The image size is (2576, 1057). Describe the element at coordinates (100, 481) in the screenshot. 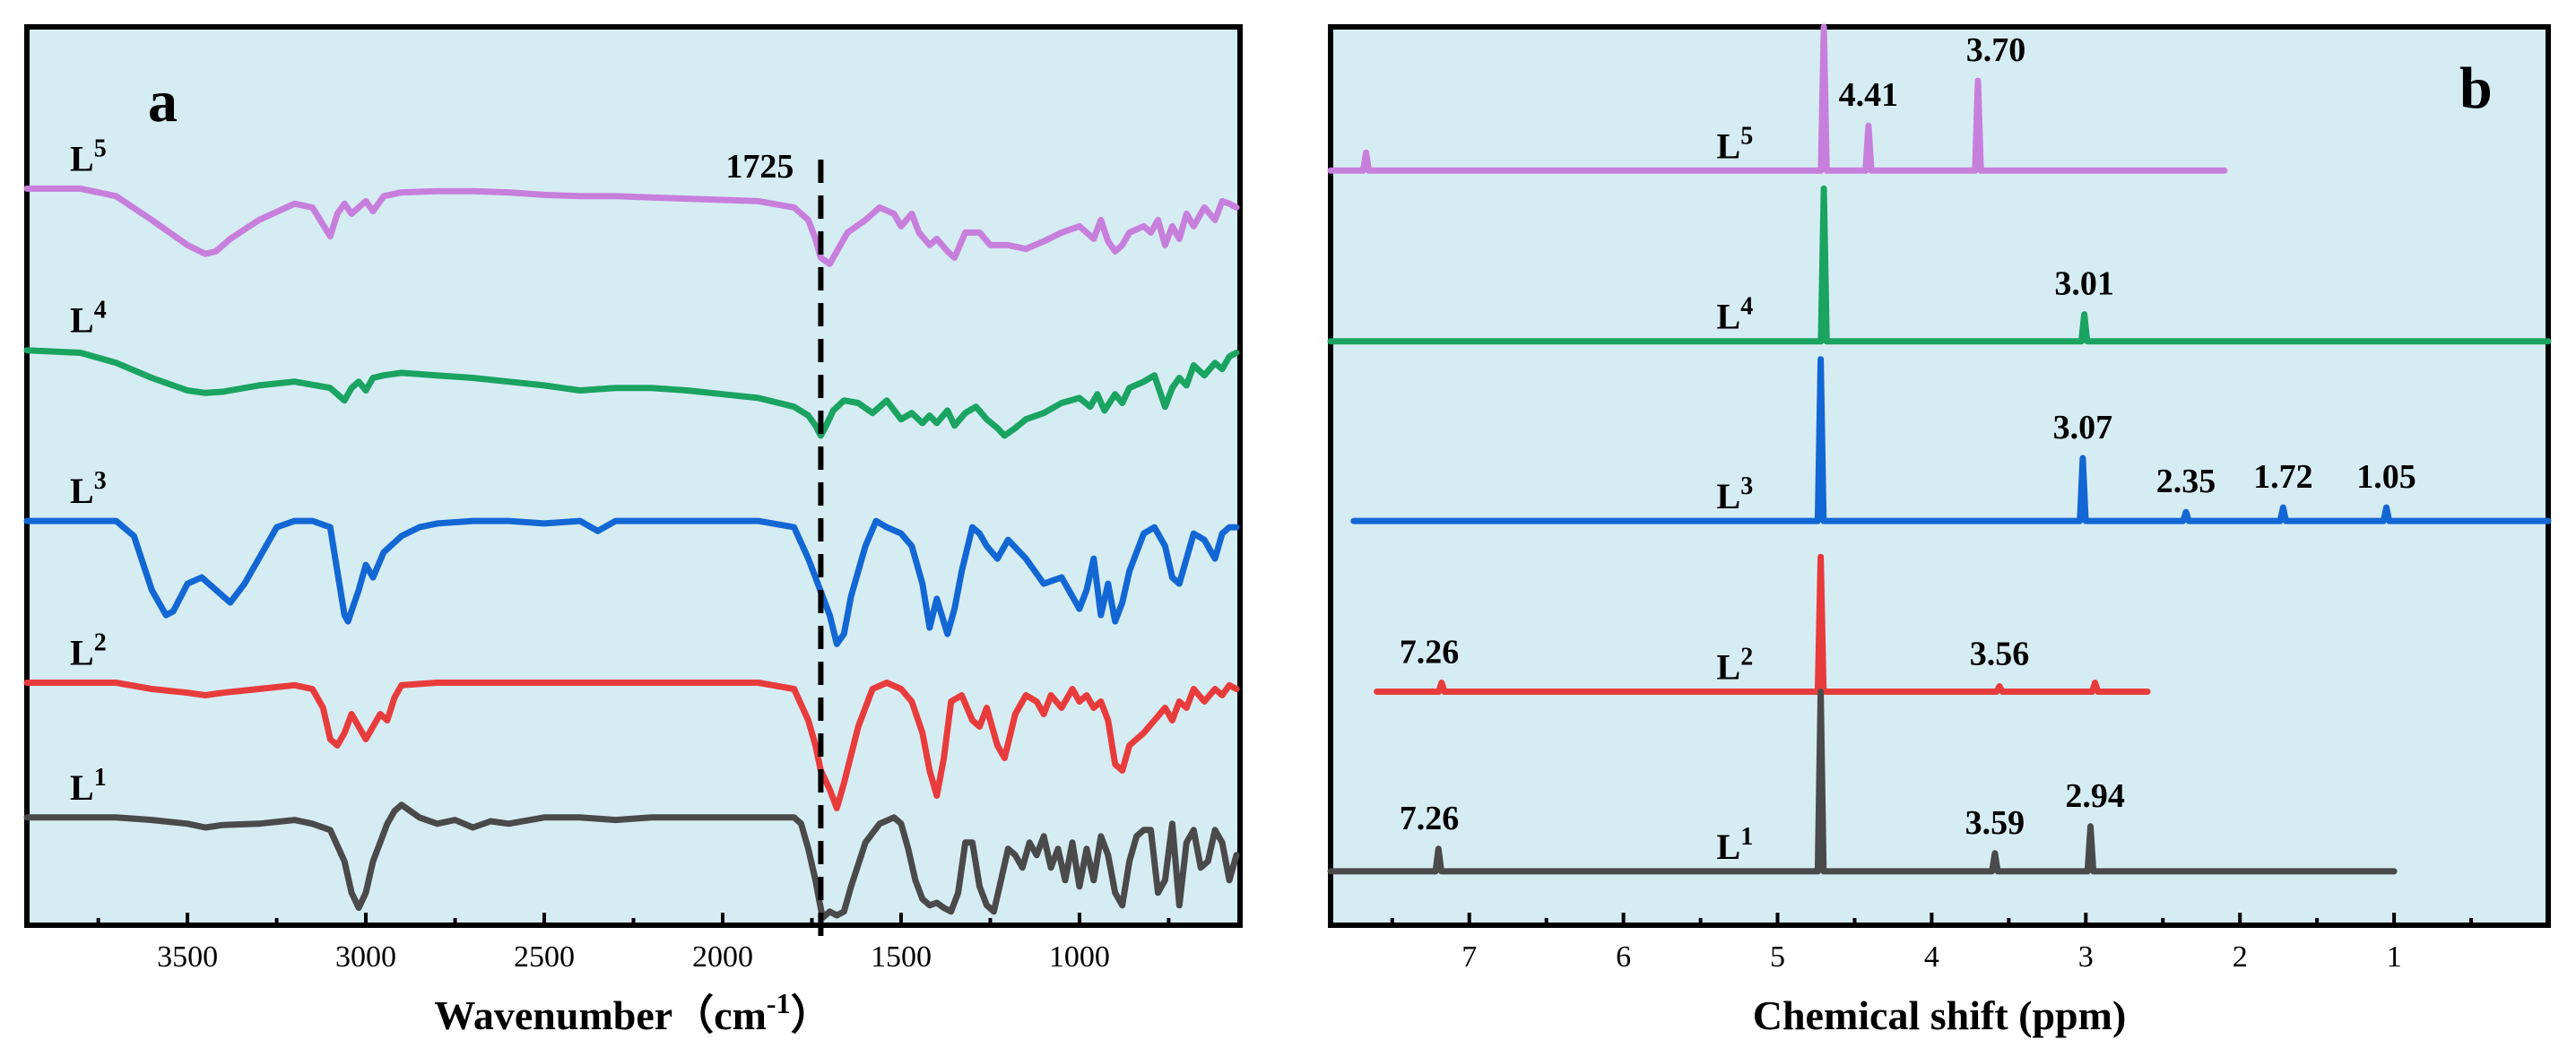

I see `a-series-label-L3-sup: 3` at that location.